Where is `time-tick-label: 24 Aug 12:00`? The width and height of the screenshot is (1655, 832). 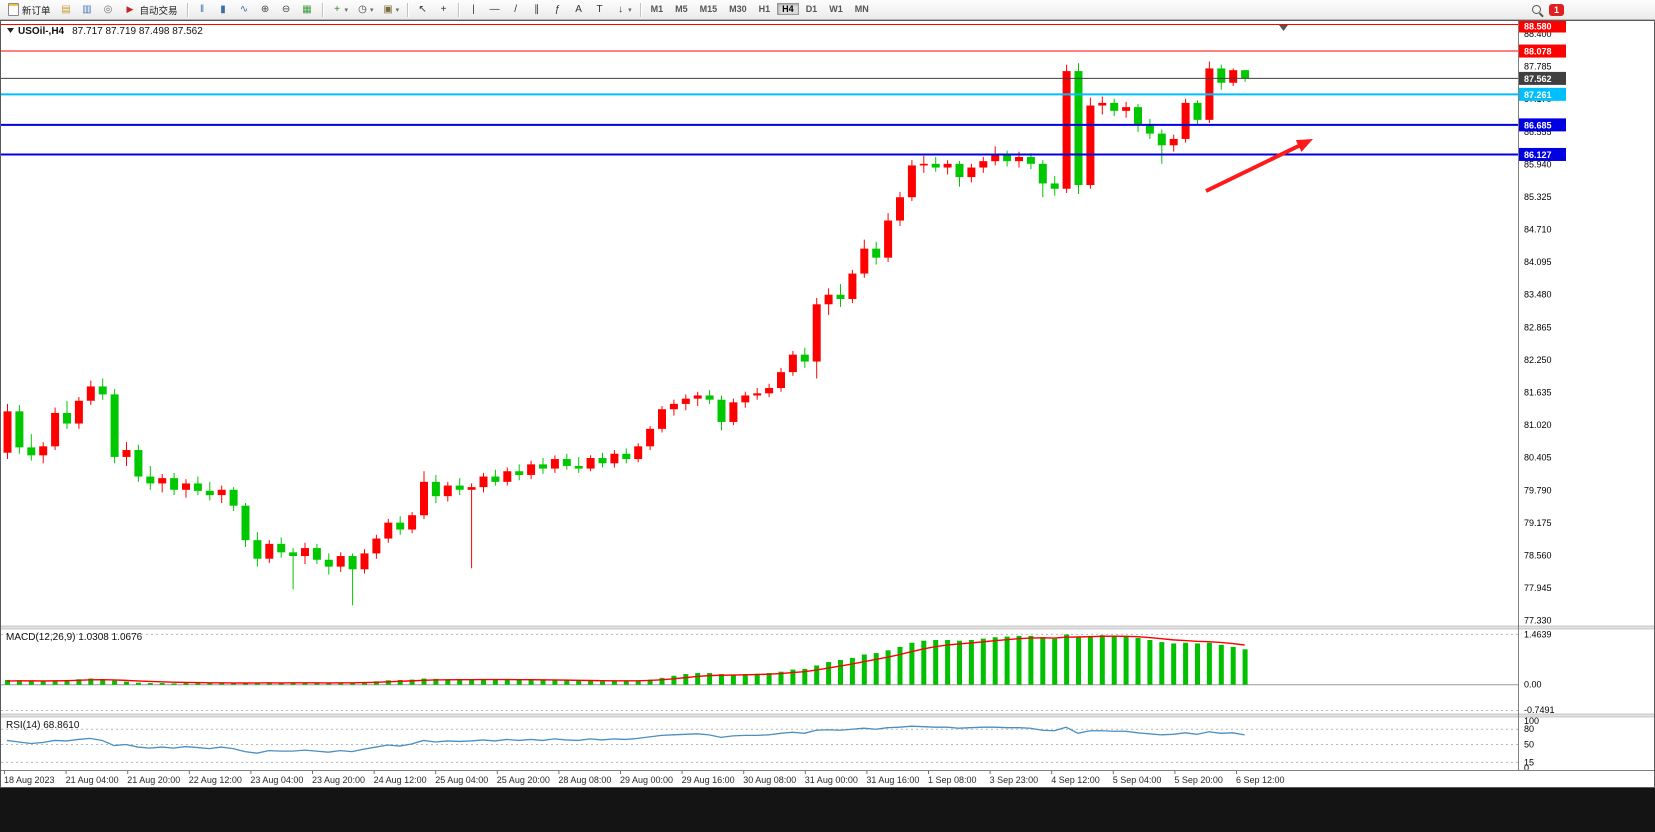
time-tick-label: 24 Aug 12:00 is located at coordinates (400, 780).